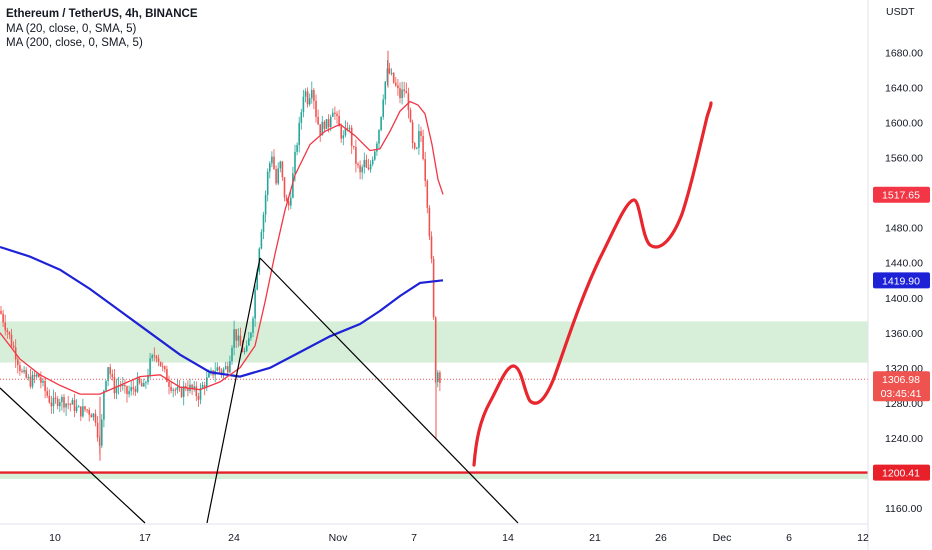 Image resolution: width=932 pixels, height=550 pixels. I want to click on support-zone, so click(434, 476).